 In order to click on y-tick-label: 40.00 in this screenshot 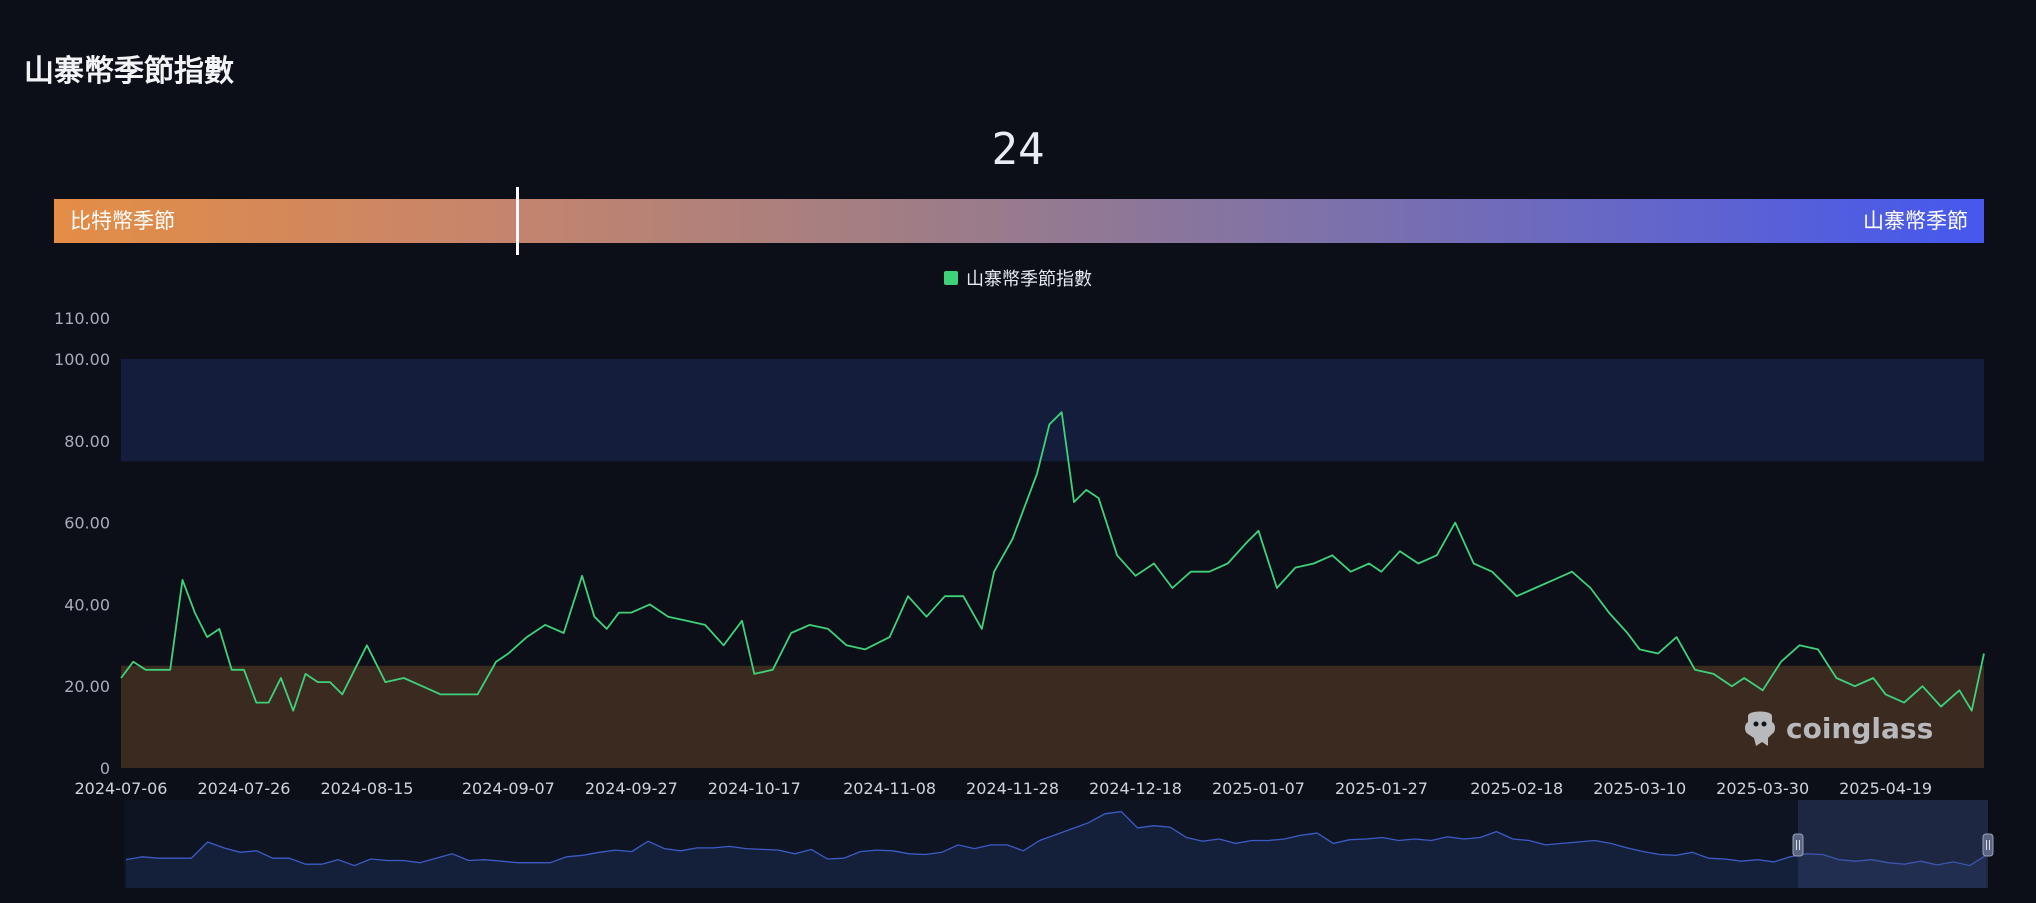, I will do `click(87, 604)`.